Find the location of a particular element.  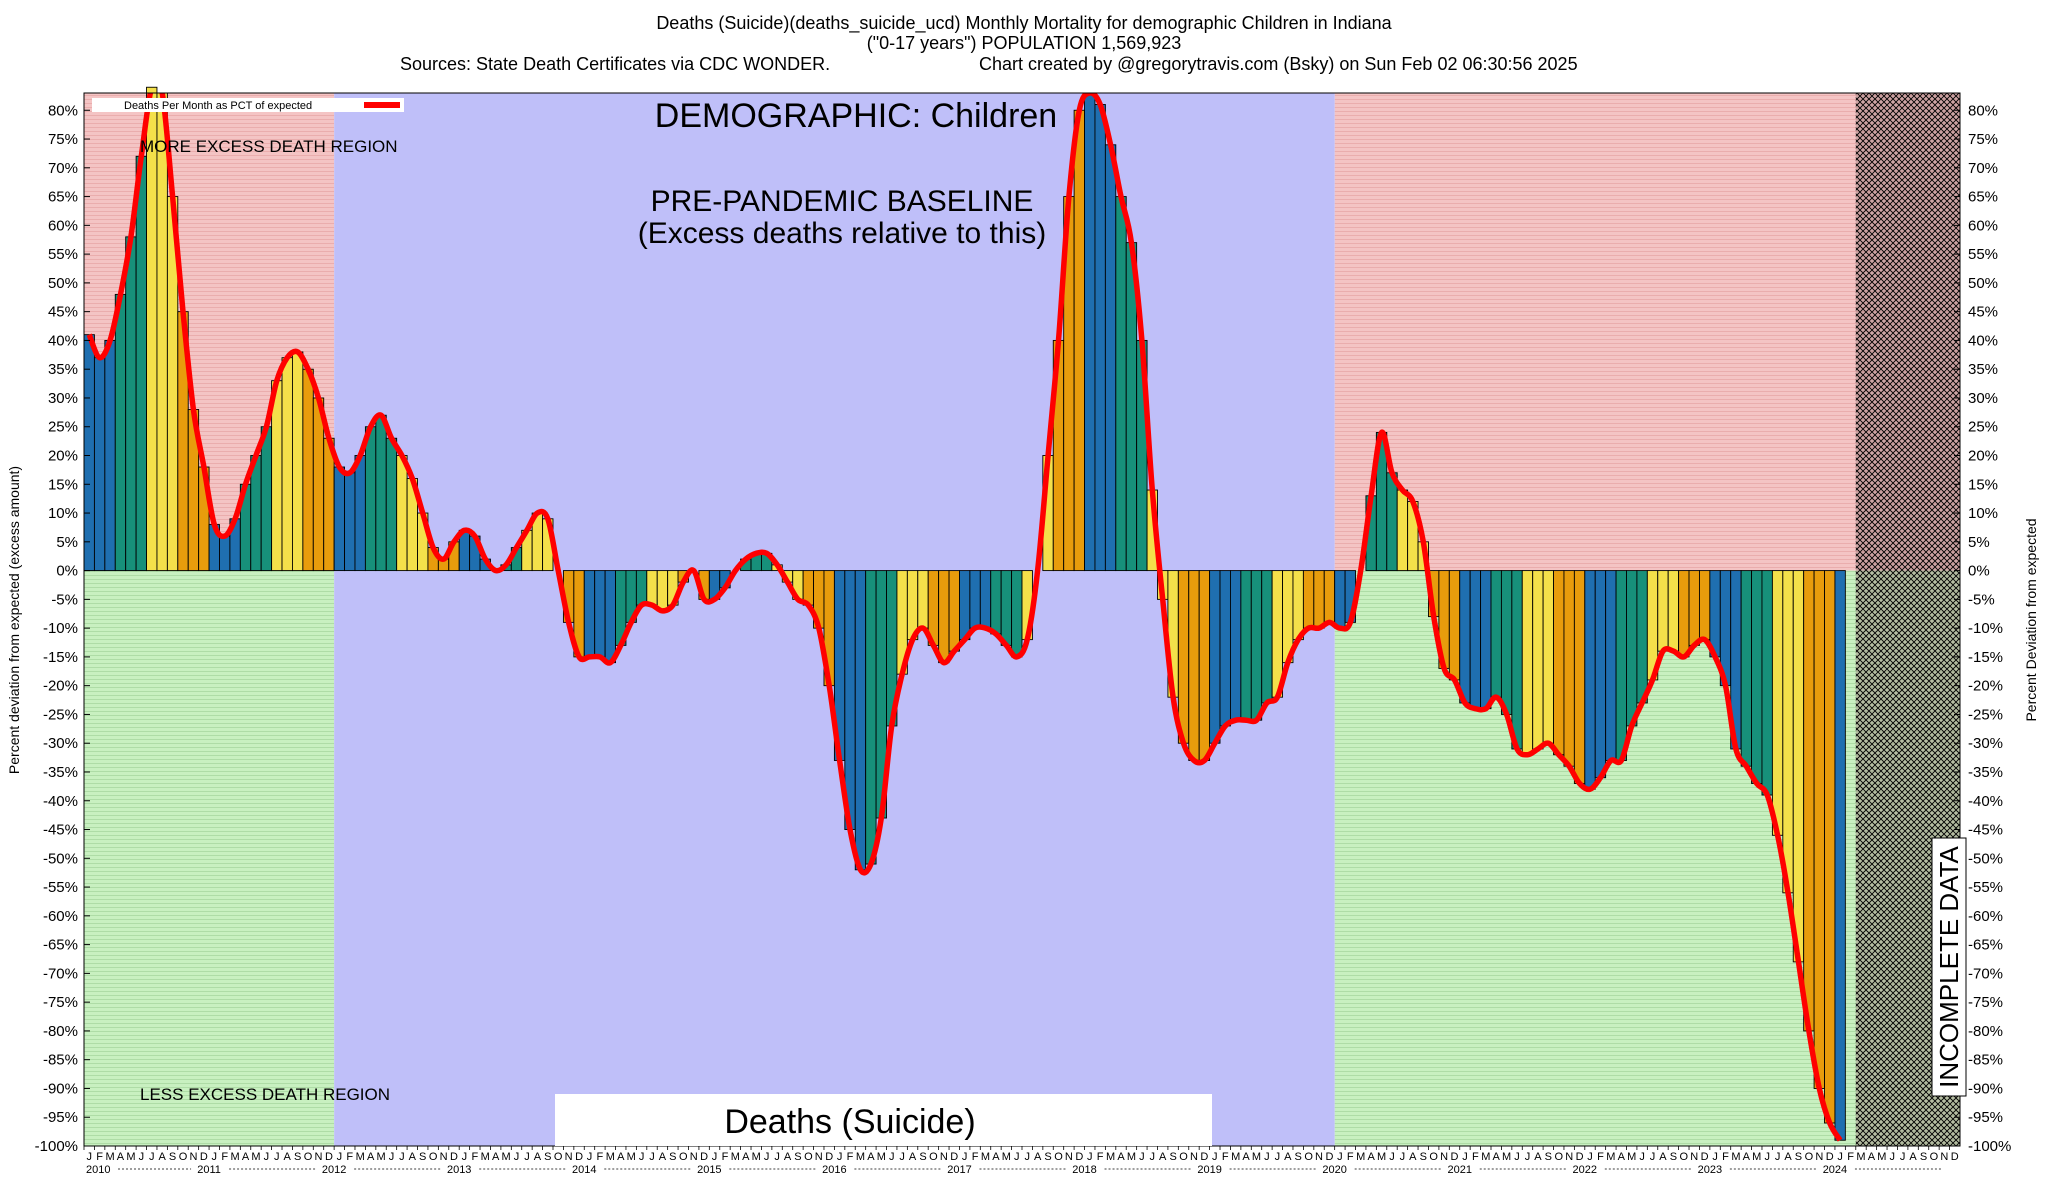

y-tick-label-left: 5% is located at coordinates (67, 542).